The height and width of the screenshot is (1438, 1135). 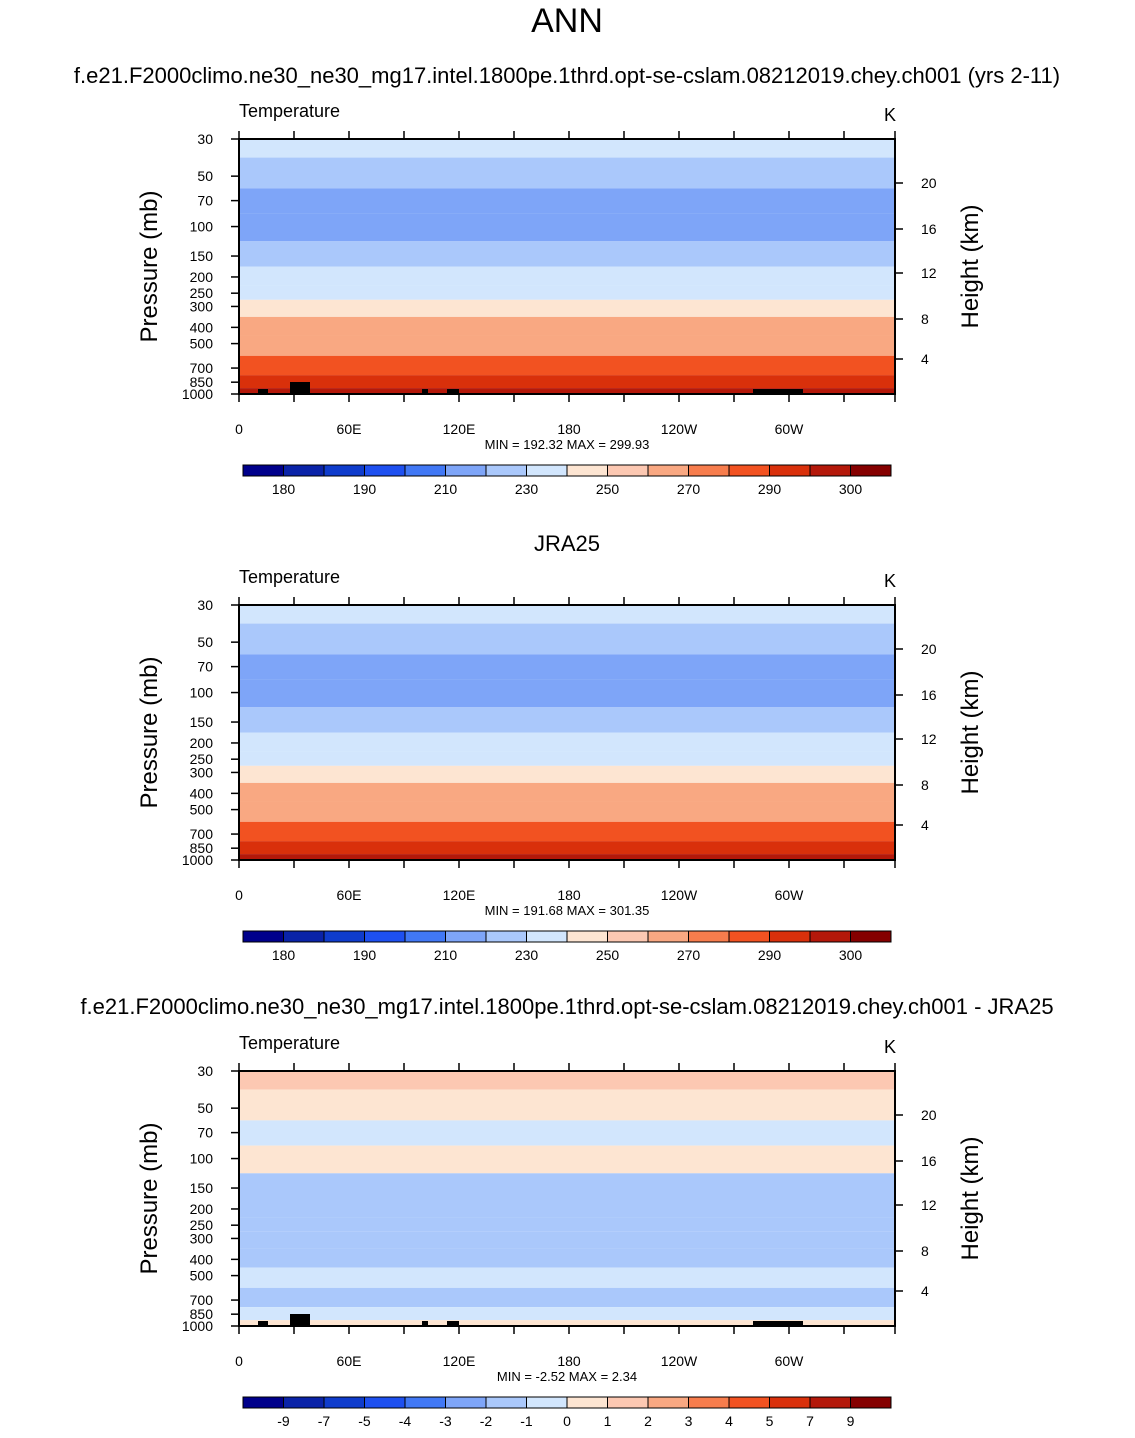 What do you see at coordinates (283, 1421) in the screenshot?
I see `colorbar-label: -9` at bounding box center [283, 1421].